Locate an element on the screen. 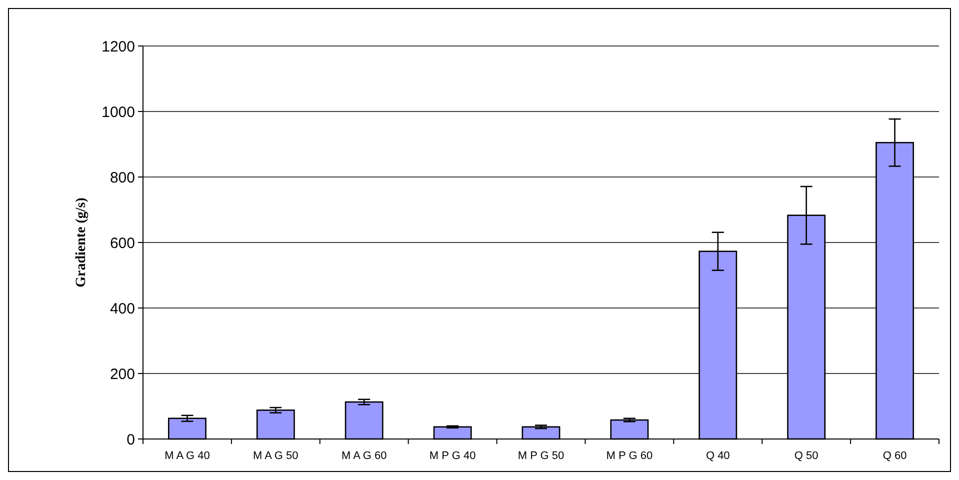 The image size is (959, 480). y-tick-label: 400 is located at coordinates (122, 309).